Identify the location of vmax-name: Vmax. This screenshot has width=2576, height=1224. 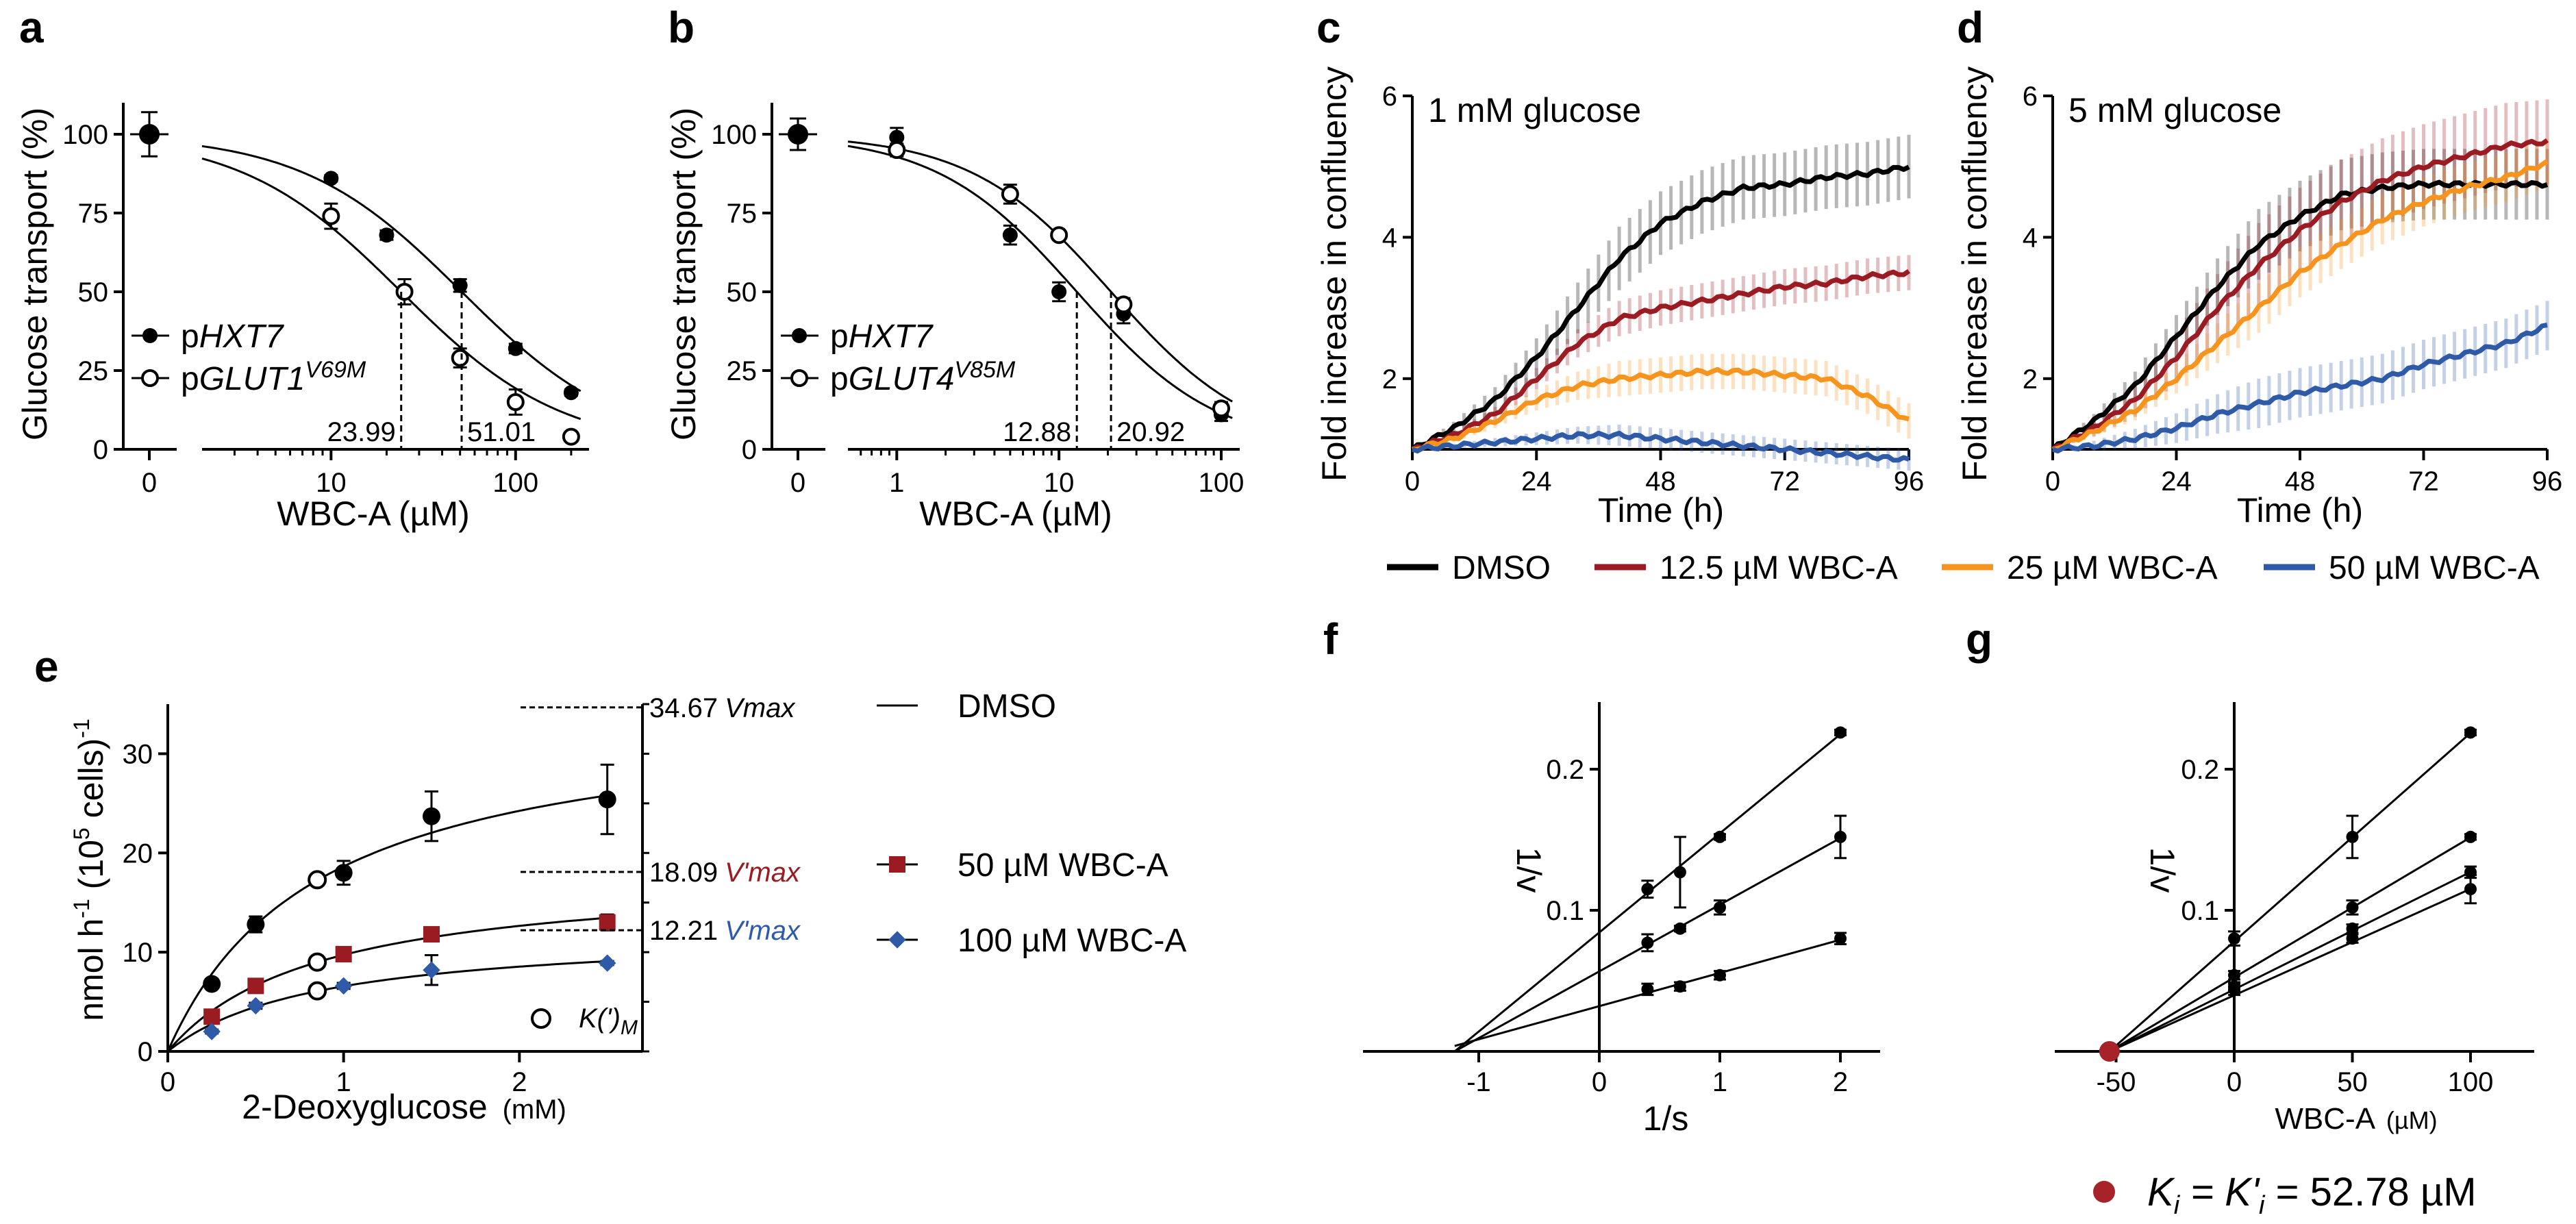
(760, 708).